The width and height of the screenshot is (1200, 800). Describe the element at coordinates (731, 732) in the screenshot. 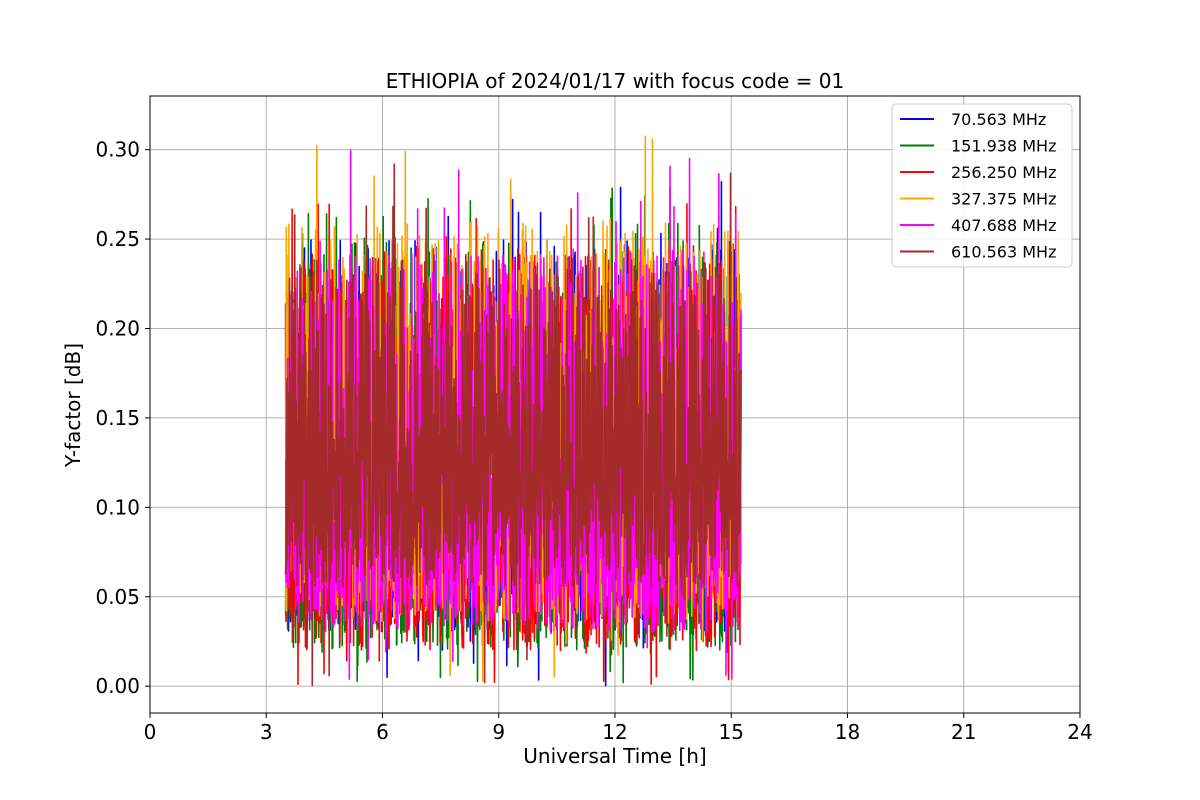

I see `x-tick-label: 15` at that location.